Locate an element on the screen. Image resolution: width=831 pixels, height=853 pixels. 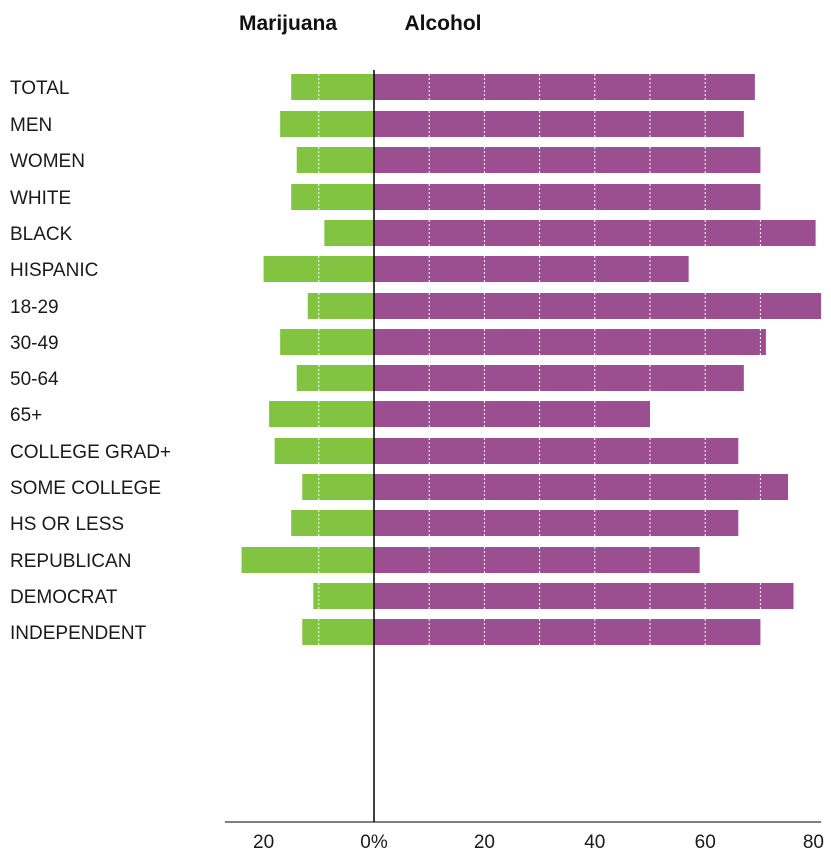
bar-marijuana-republican is located at coordinates (307, 560).